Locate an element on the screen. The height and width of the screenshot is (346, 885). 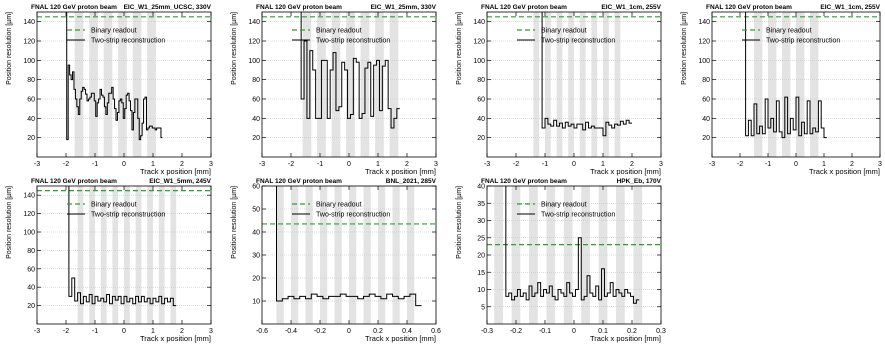
x-tick-label: -0.1 is located at coordinates (545, 331).